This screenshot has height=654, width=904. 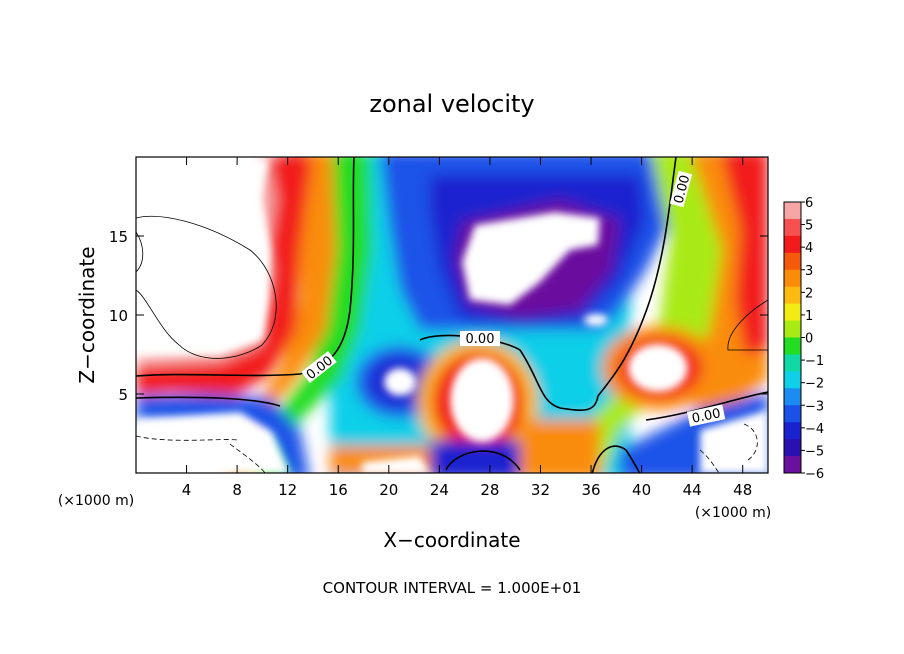 I want to click on colorbar-label: 6, so click(x=809, y=203).